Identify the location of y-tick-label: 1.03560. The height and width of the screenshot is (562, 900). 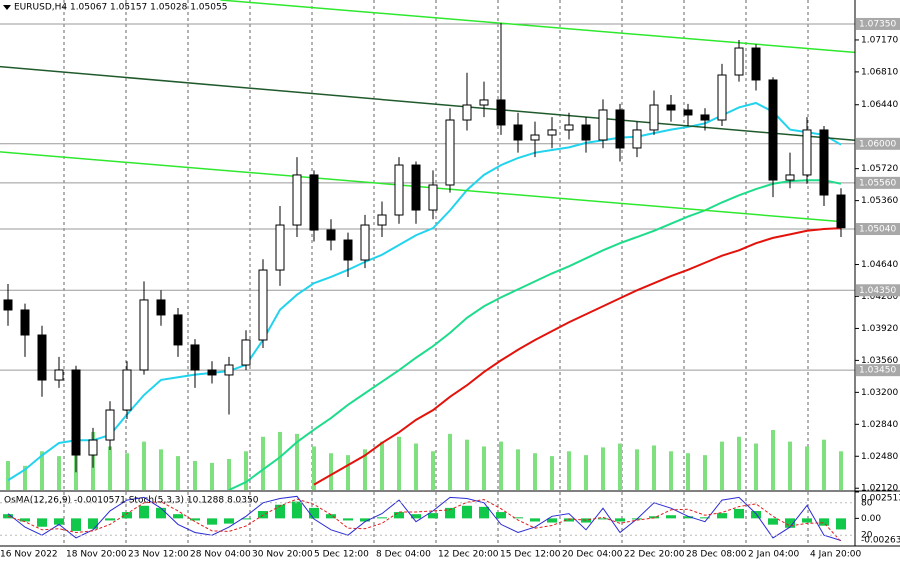
(879, 361).